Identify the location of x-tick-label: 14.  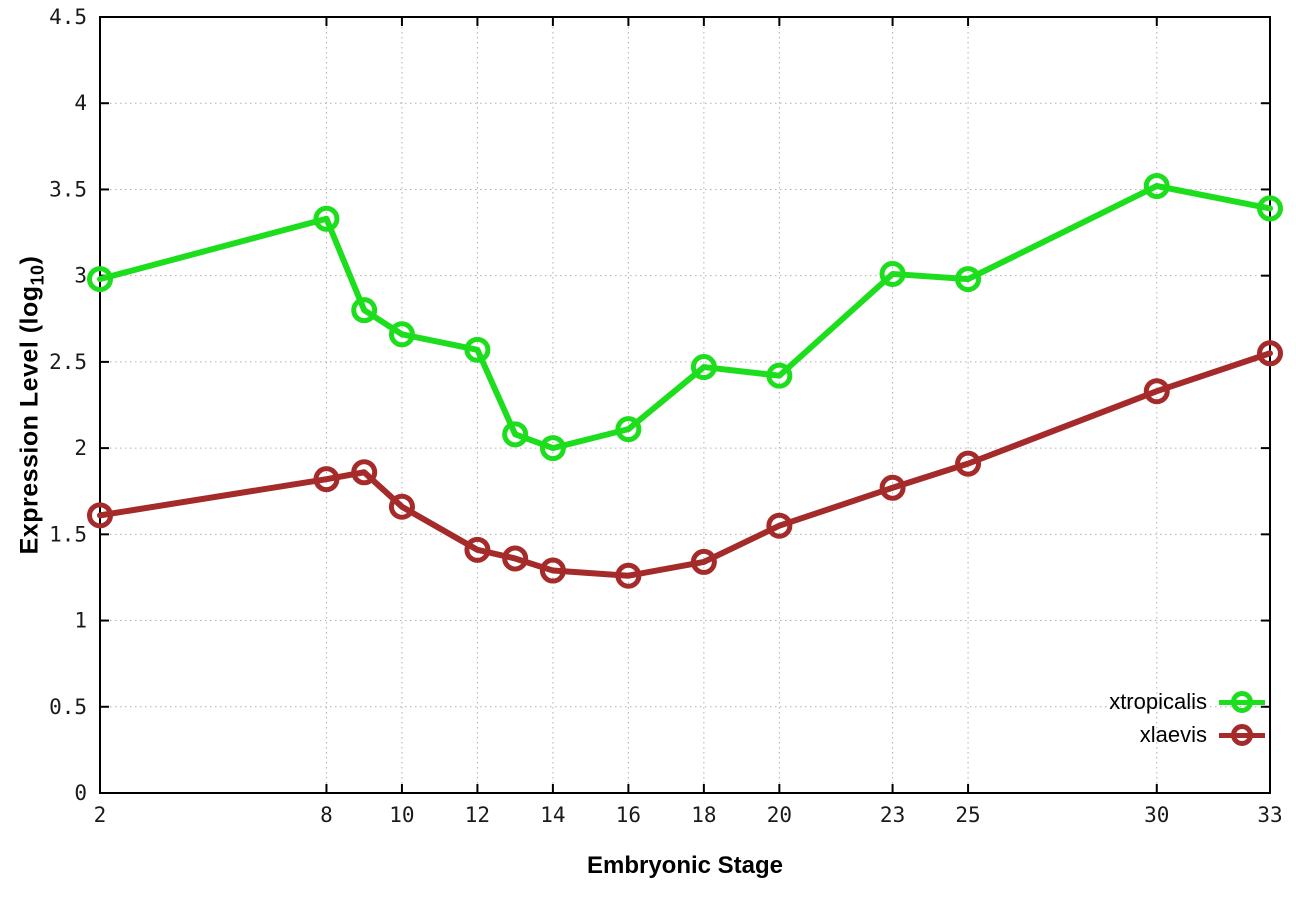
(552, 815).